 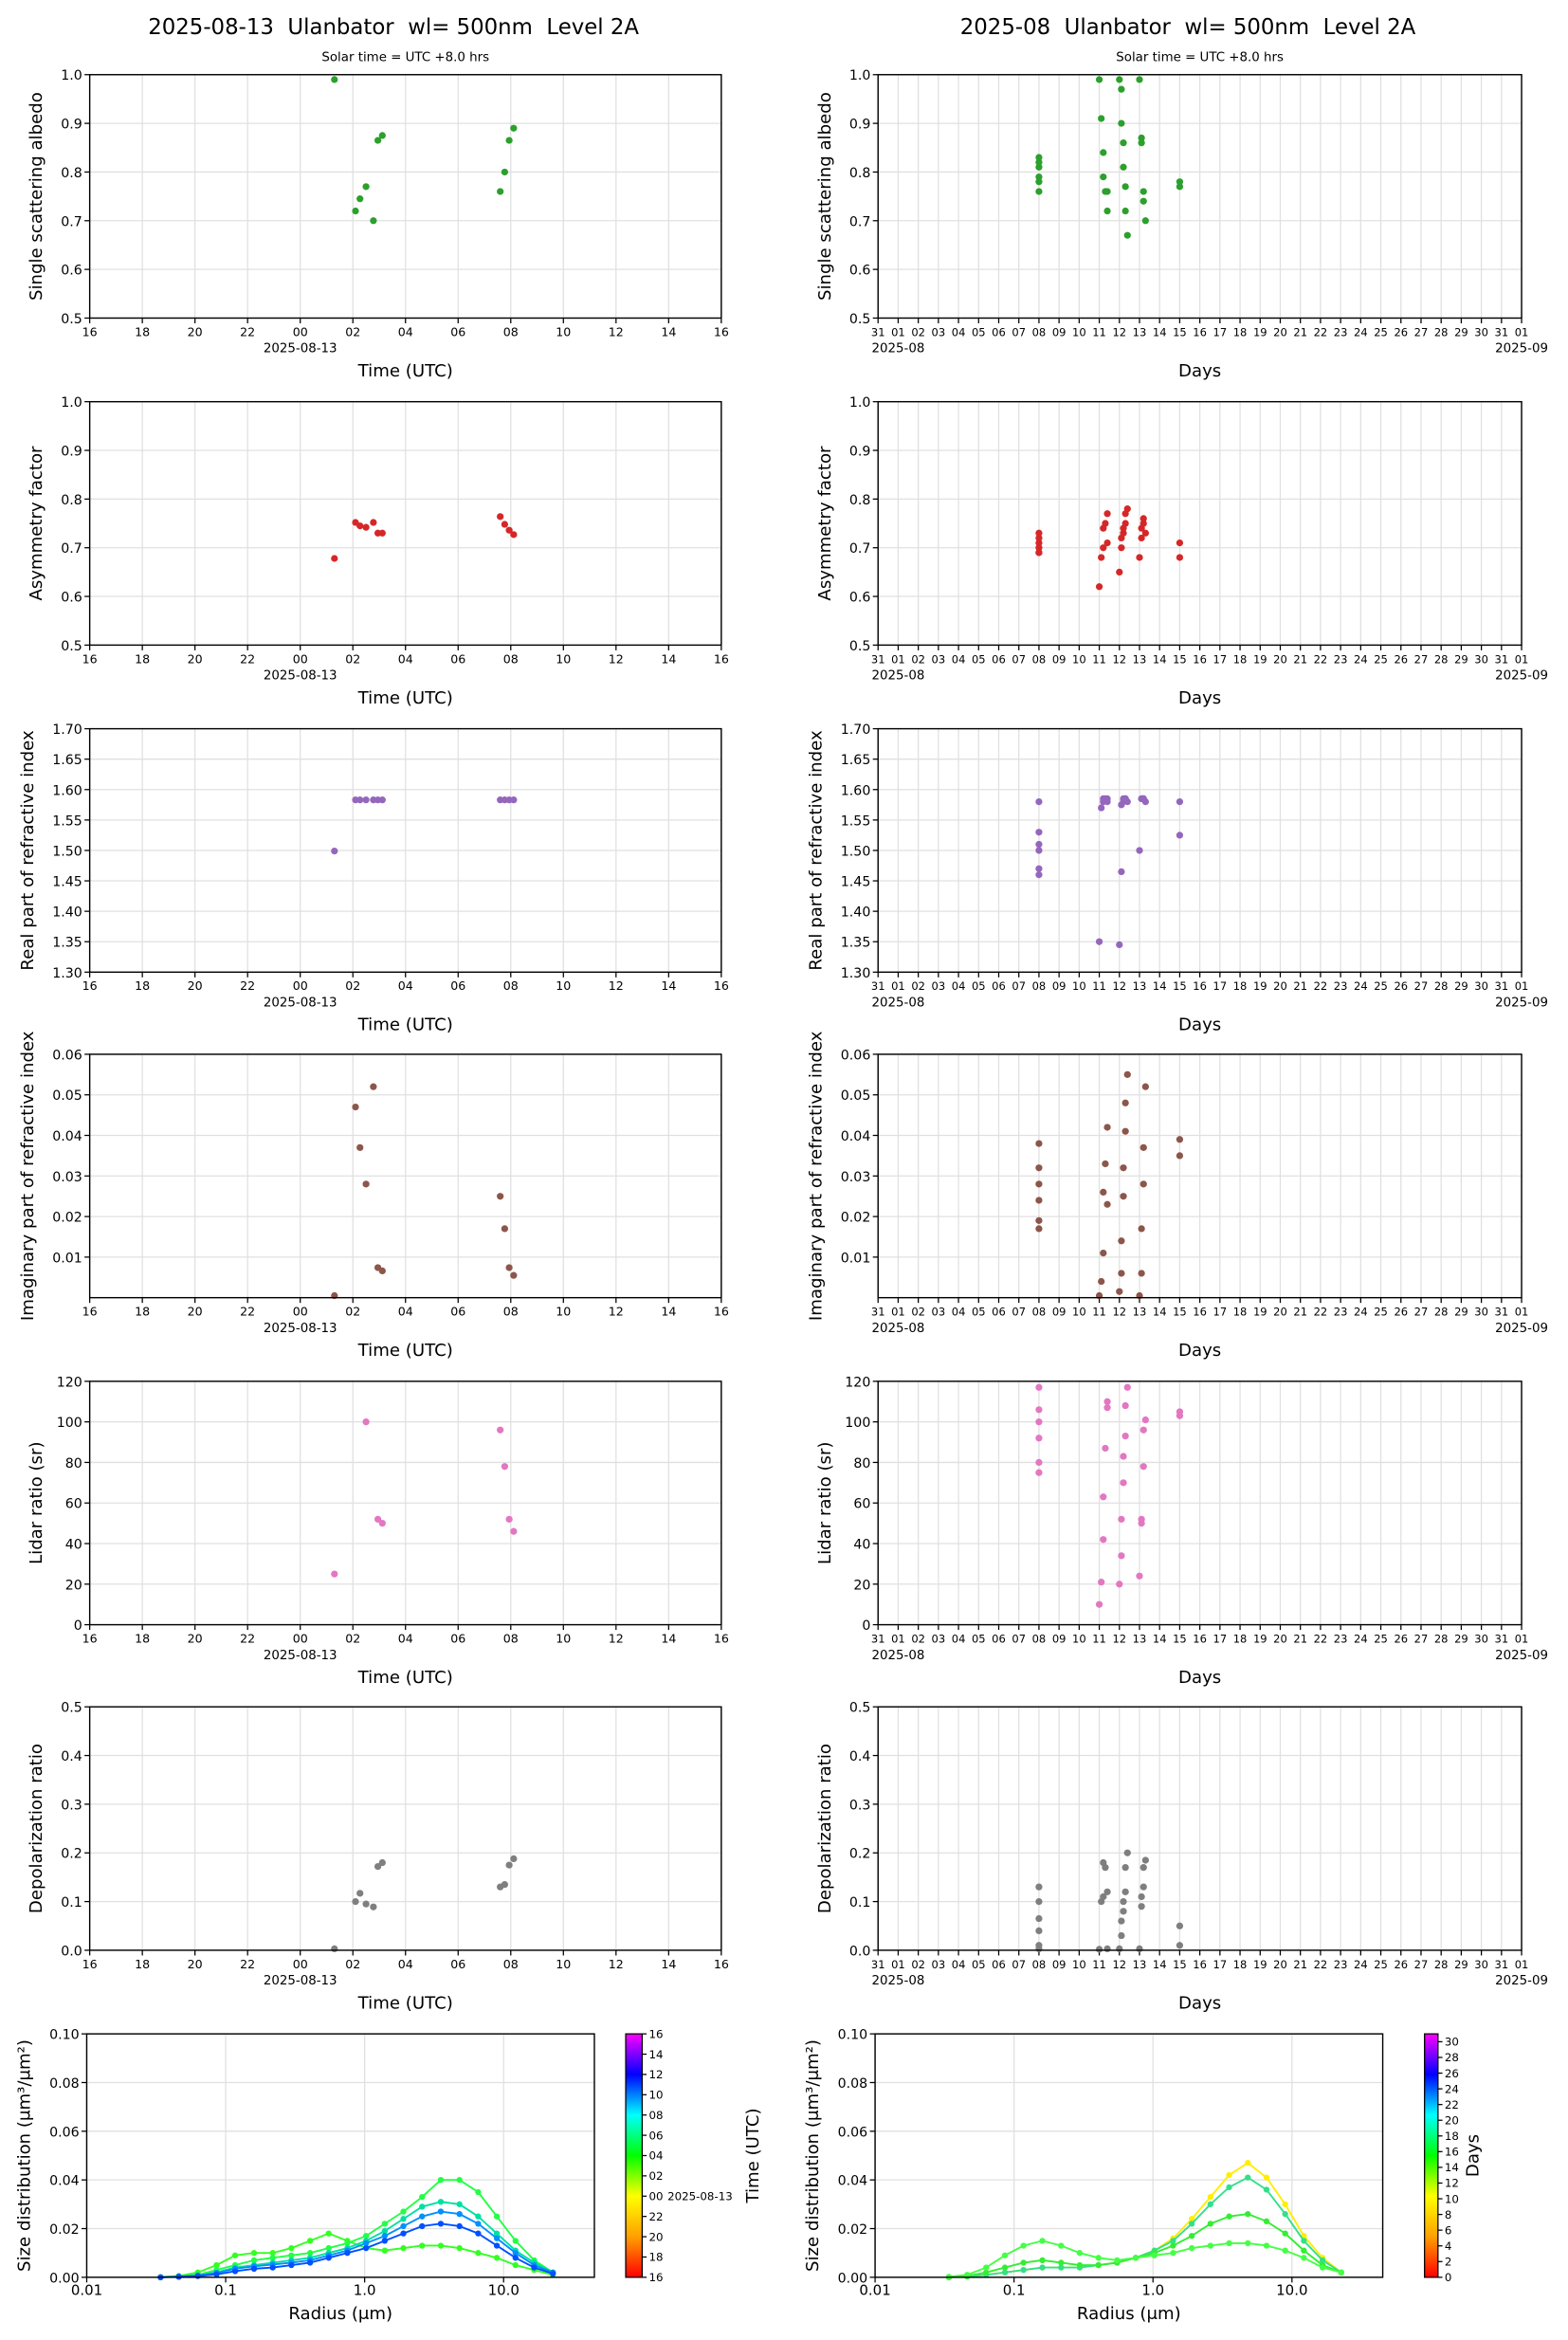 What do you see at coordinates (457, 1638) in the screenshot?
I see `x-tick-label: 06` at bounding box center [457, 1638].